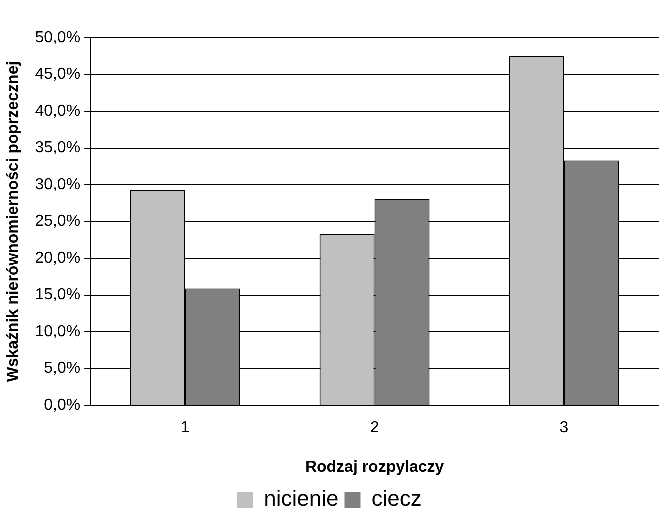 The height and width of the screenshot is (521, 661). Describe the element at coordinates (58, 295) in the screenshot. I see `y-tick-label: 15,0%` at that location.